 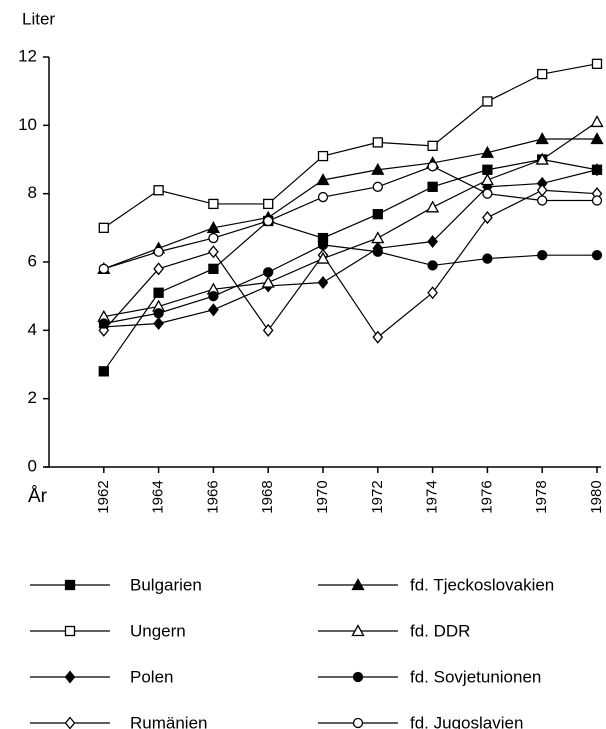 What do you see at coordinates (212, 496) in the screenshot?
I see `x-tick-label: 1966` at bounding box center [212, 496].